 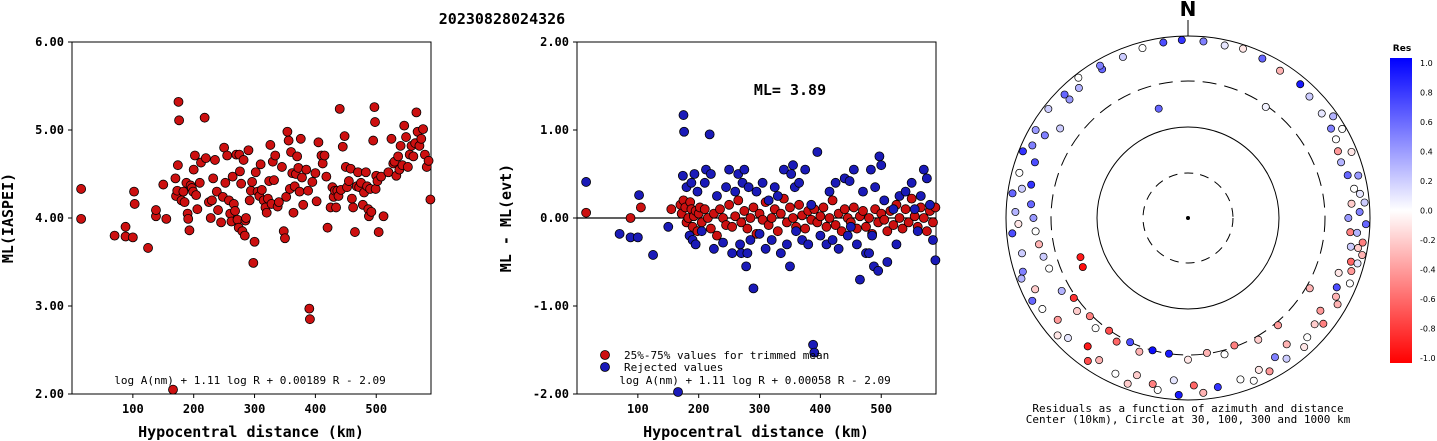 I want to click on legend-marker-rejected, so click(x=605, y=367).